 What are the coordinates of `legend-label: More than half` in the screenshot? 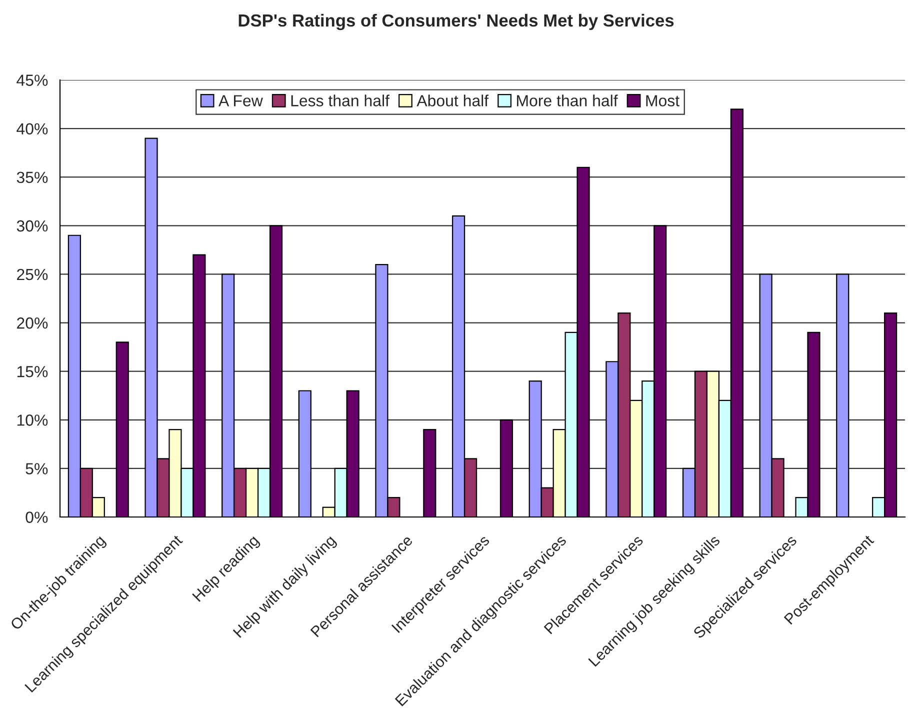 It's located at (567, 100).